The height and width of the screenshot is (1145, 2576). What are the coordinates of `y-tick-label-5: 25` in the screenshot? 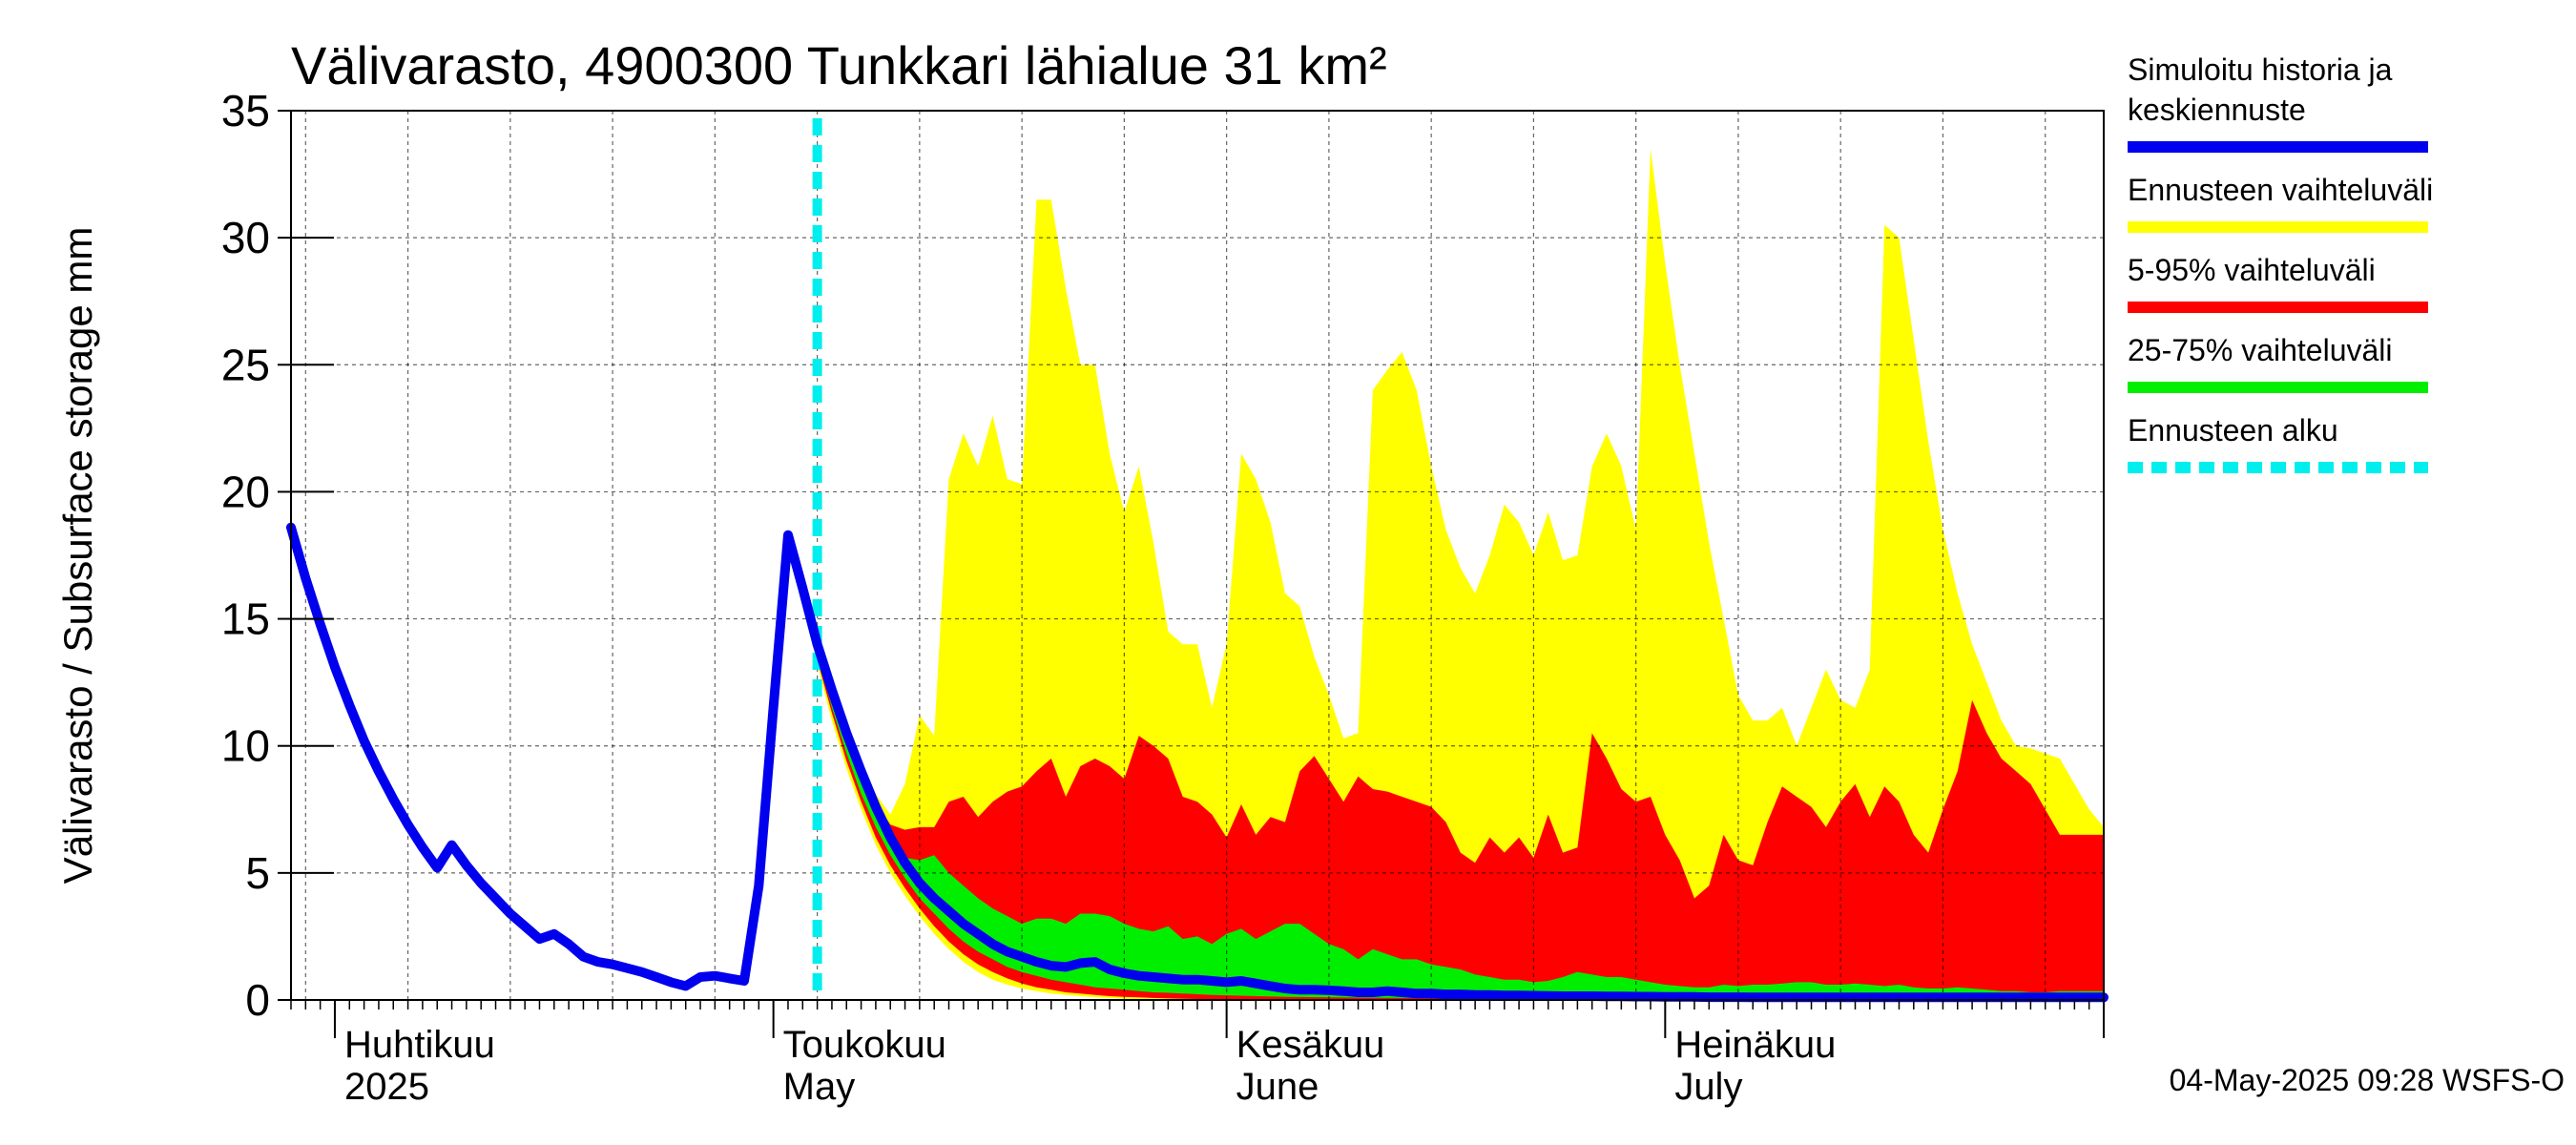 It's located at (245, 364).